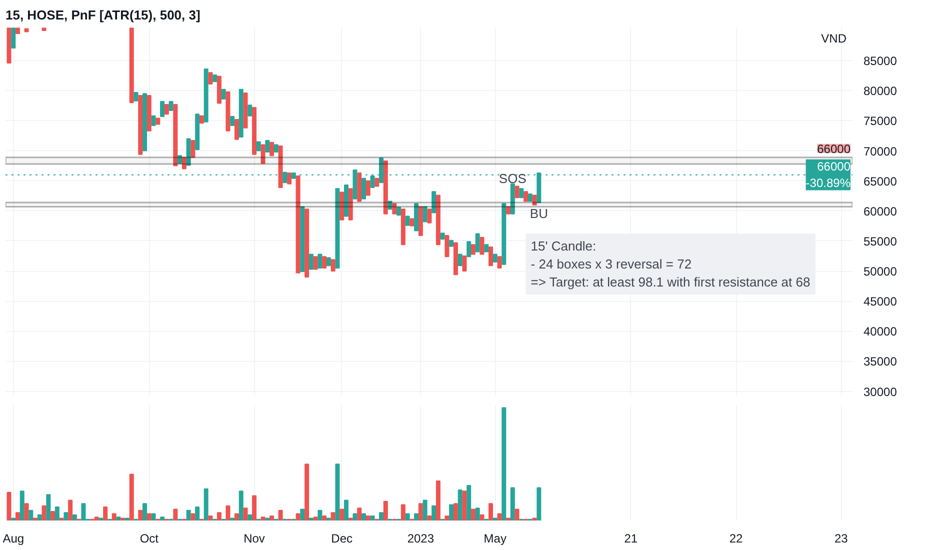 Image resolution: width=932 pixels, height=550 pixels. What do you see at coordinates (881, 211) in the screenshot?
I see `y-tick-label: 60000` at bounding box center [881, 211].